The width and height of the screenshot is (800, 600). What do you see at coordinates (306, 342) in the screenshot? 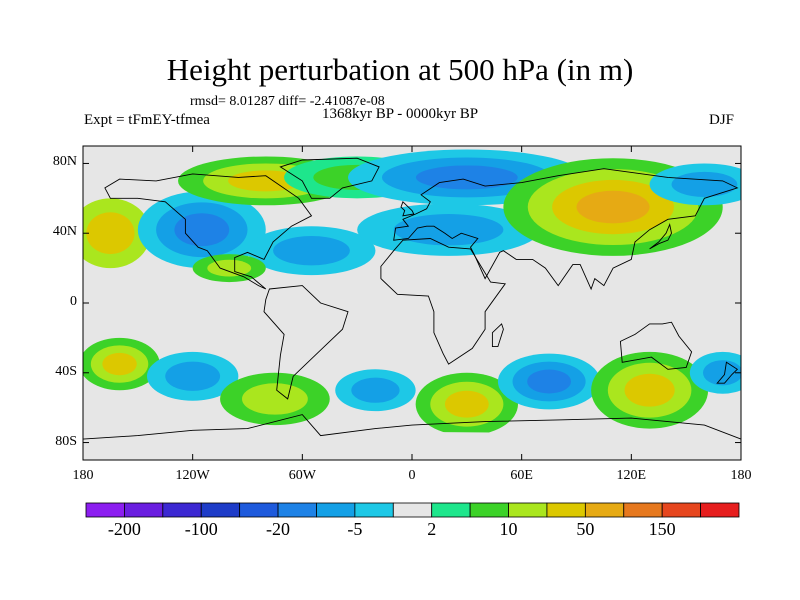
I see `coast-south-america` at bounding box center [306, 342].